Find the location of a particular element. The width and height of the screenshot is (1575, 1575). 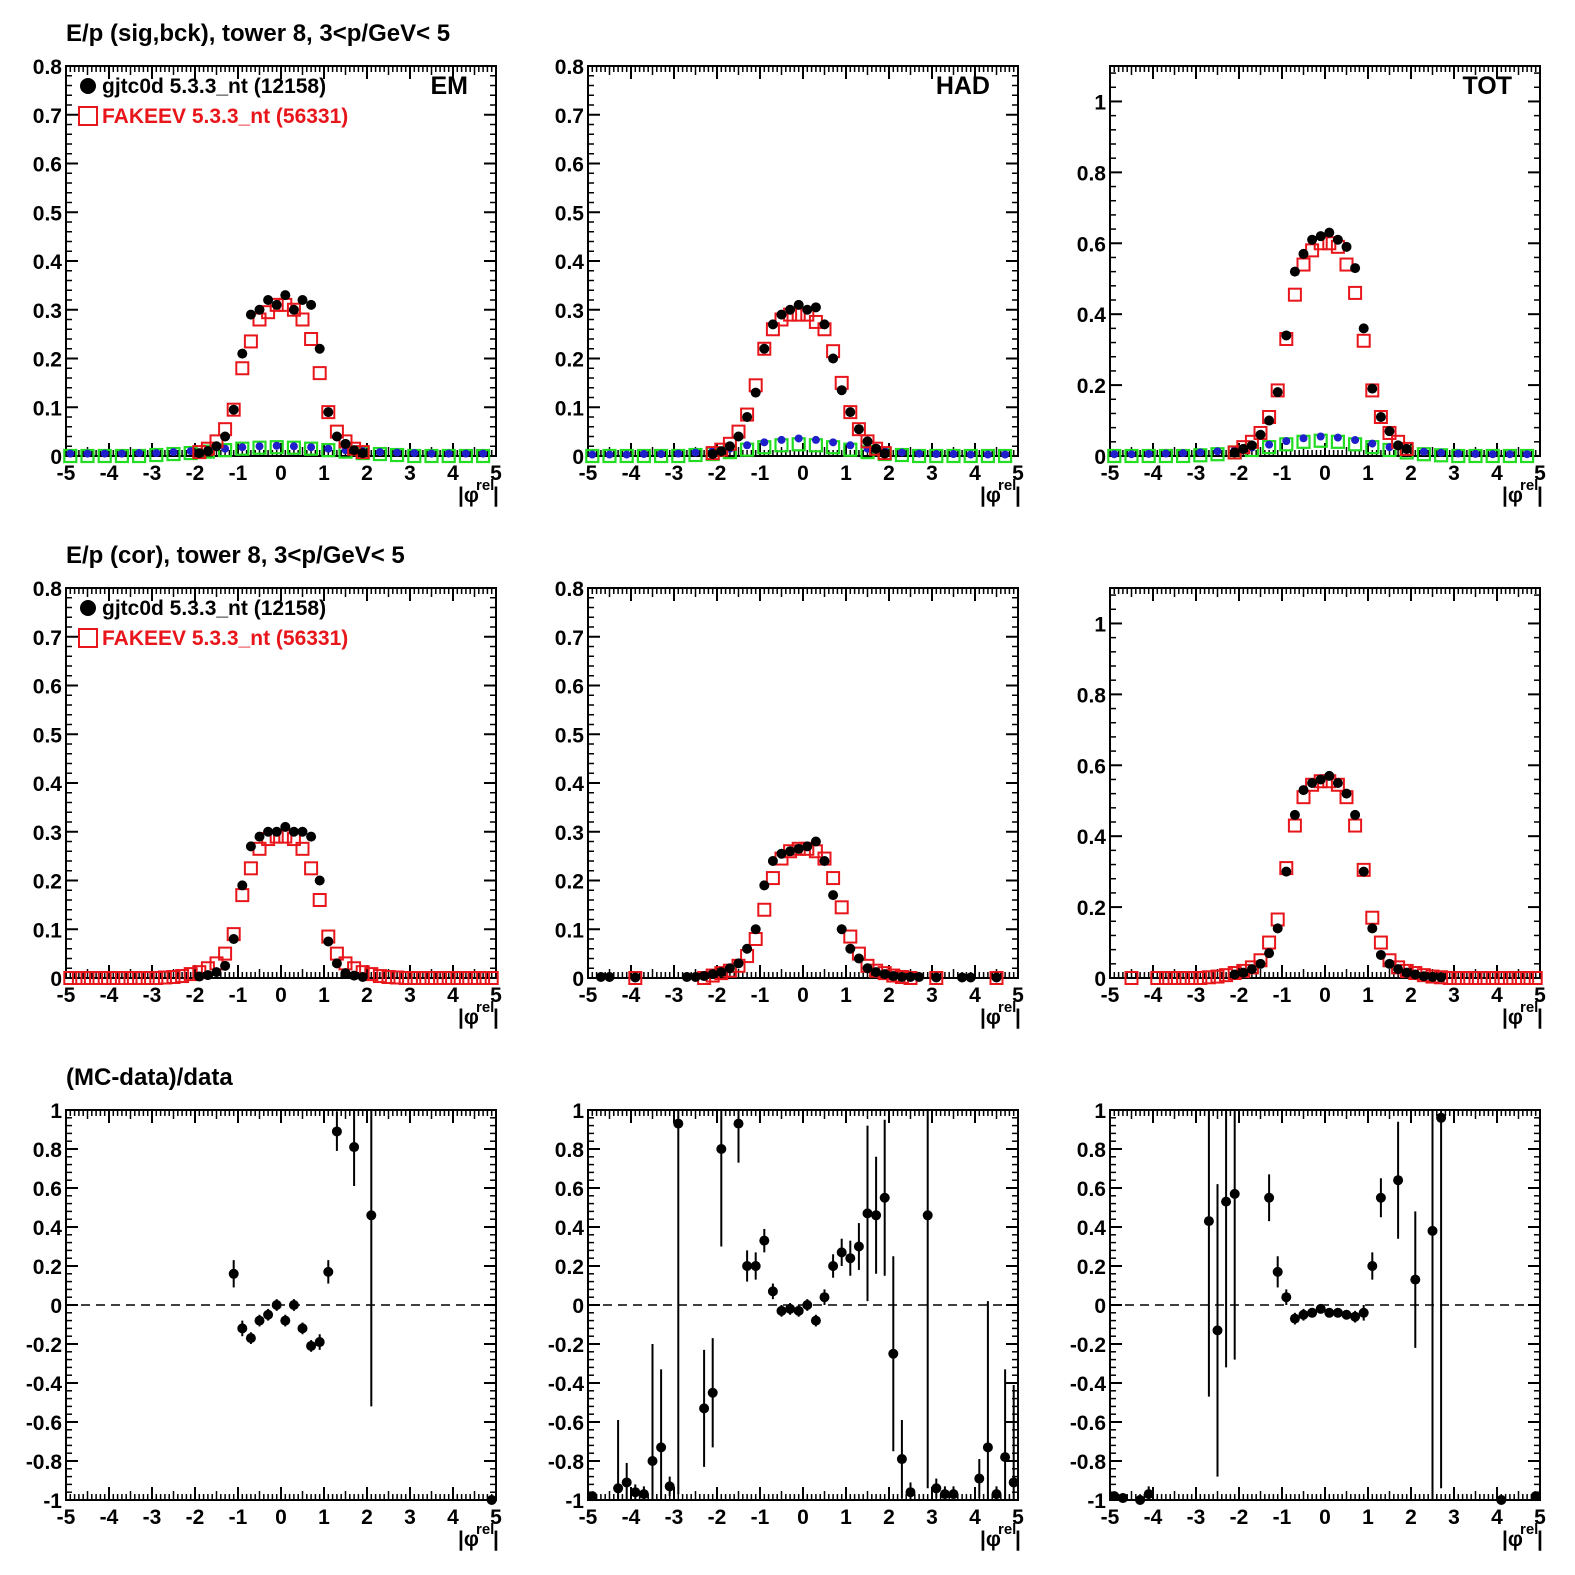

x-tick-label: 1 is located at coordinates (846, 1517).